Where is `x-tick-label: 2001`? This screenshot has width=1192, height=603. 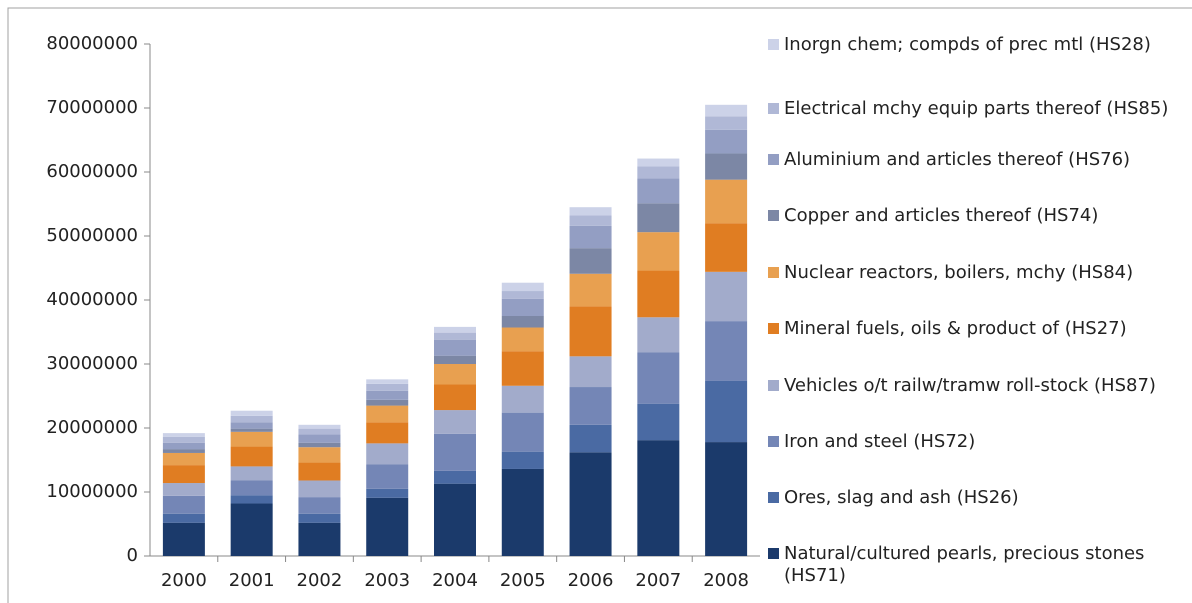
x-tick-label: 2001 is located at coordinates (252, 580).